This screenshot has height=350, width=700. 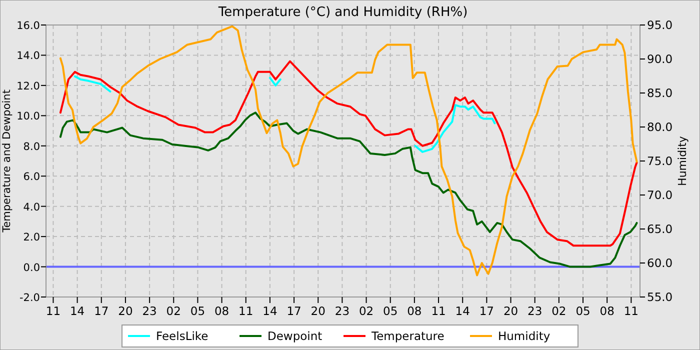 What do you see at coordinates (31, 207) in the screenshot?
I see `y-tick-label: 4.0` at bounding box center [31, 207].